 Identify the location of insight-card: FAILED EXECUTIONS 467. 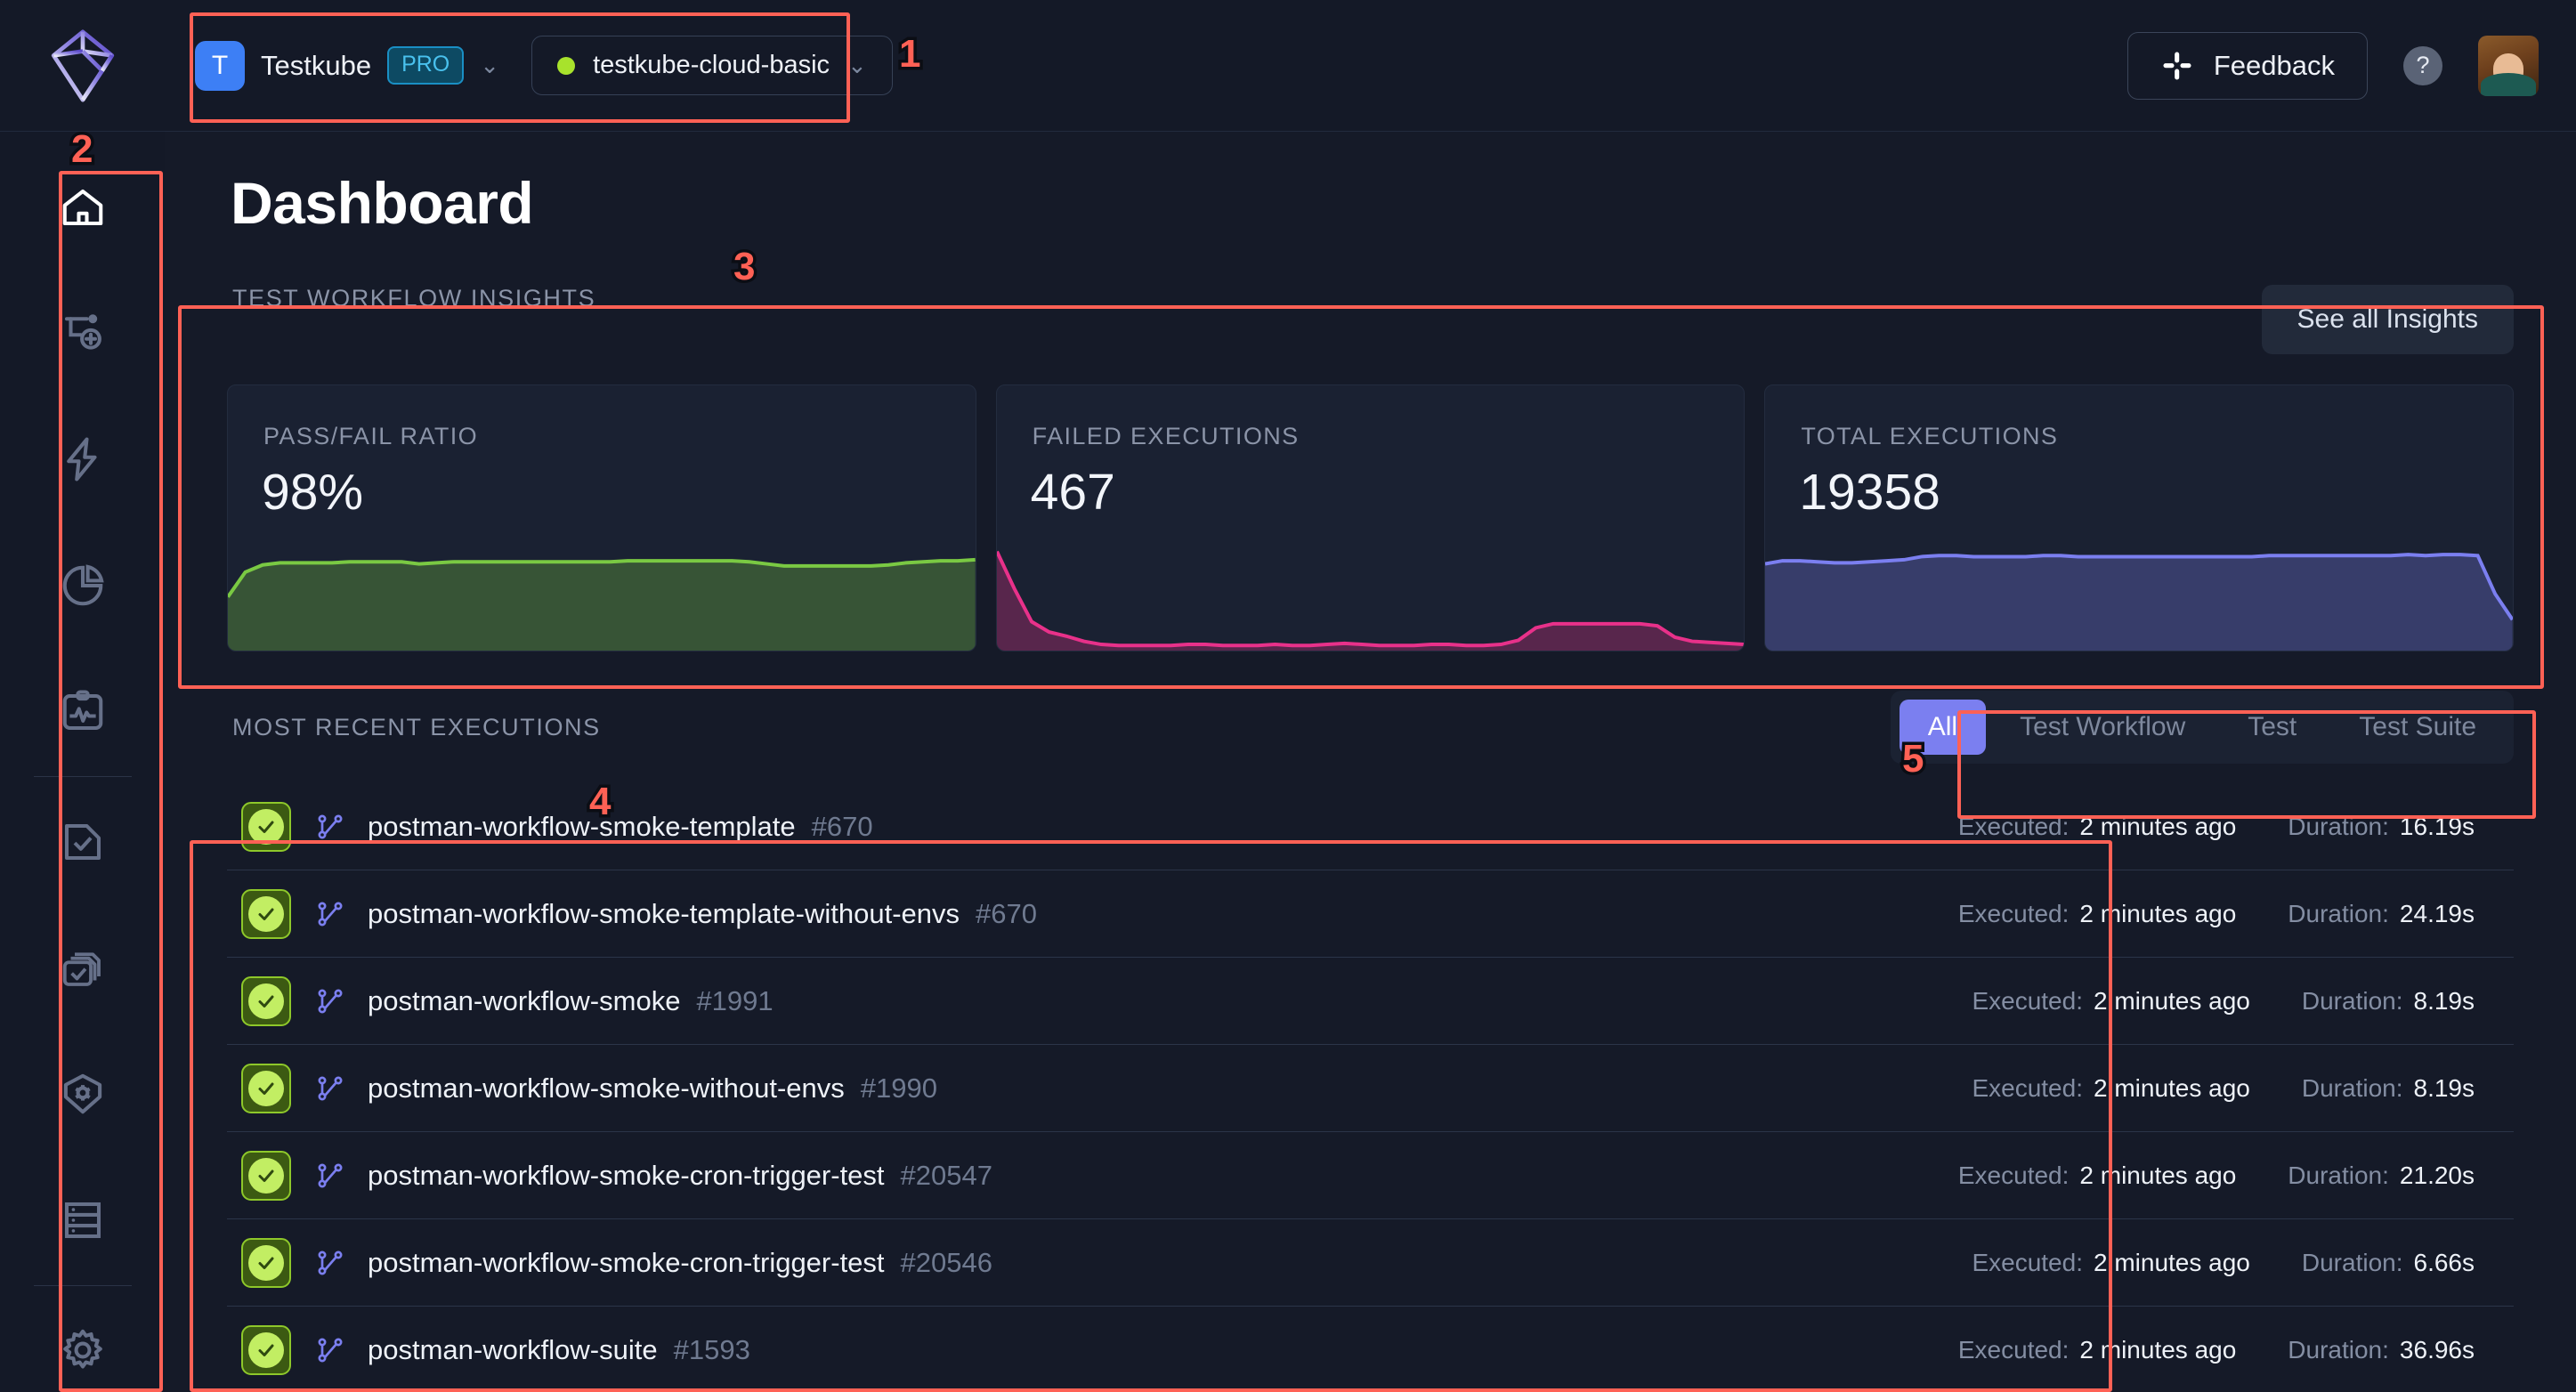
(1371, 517).